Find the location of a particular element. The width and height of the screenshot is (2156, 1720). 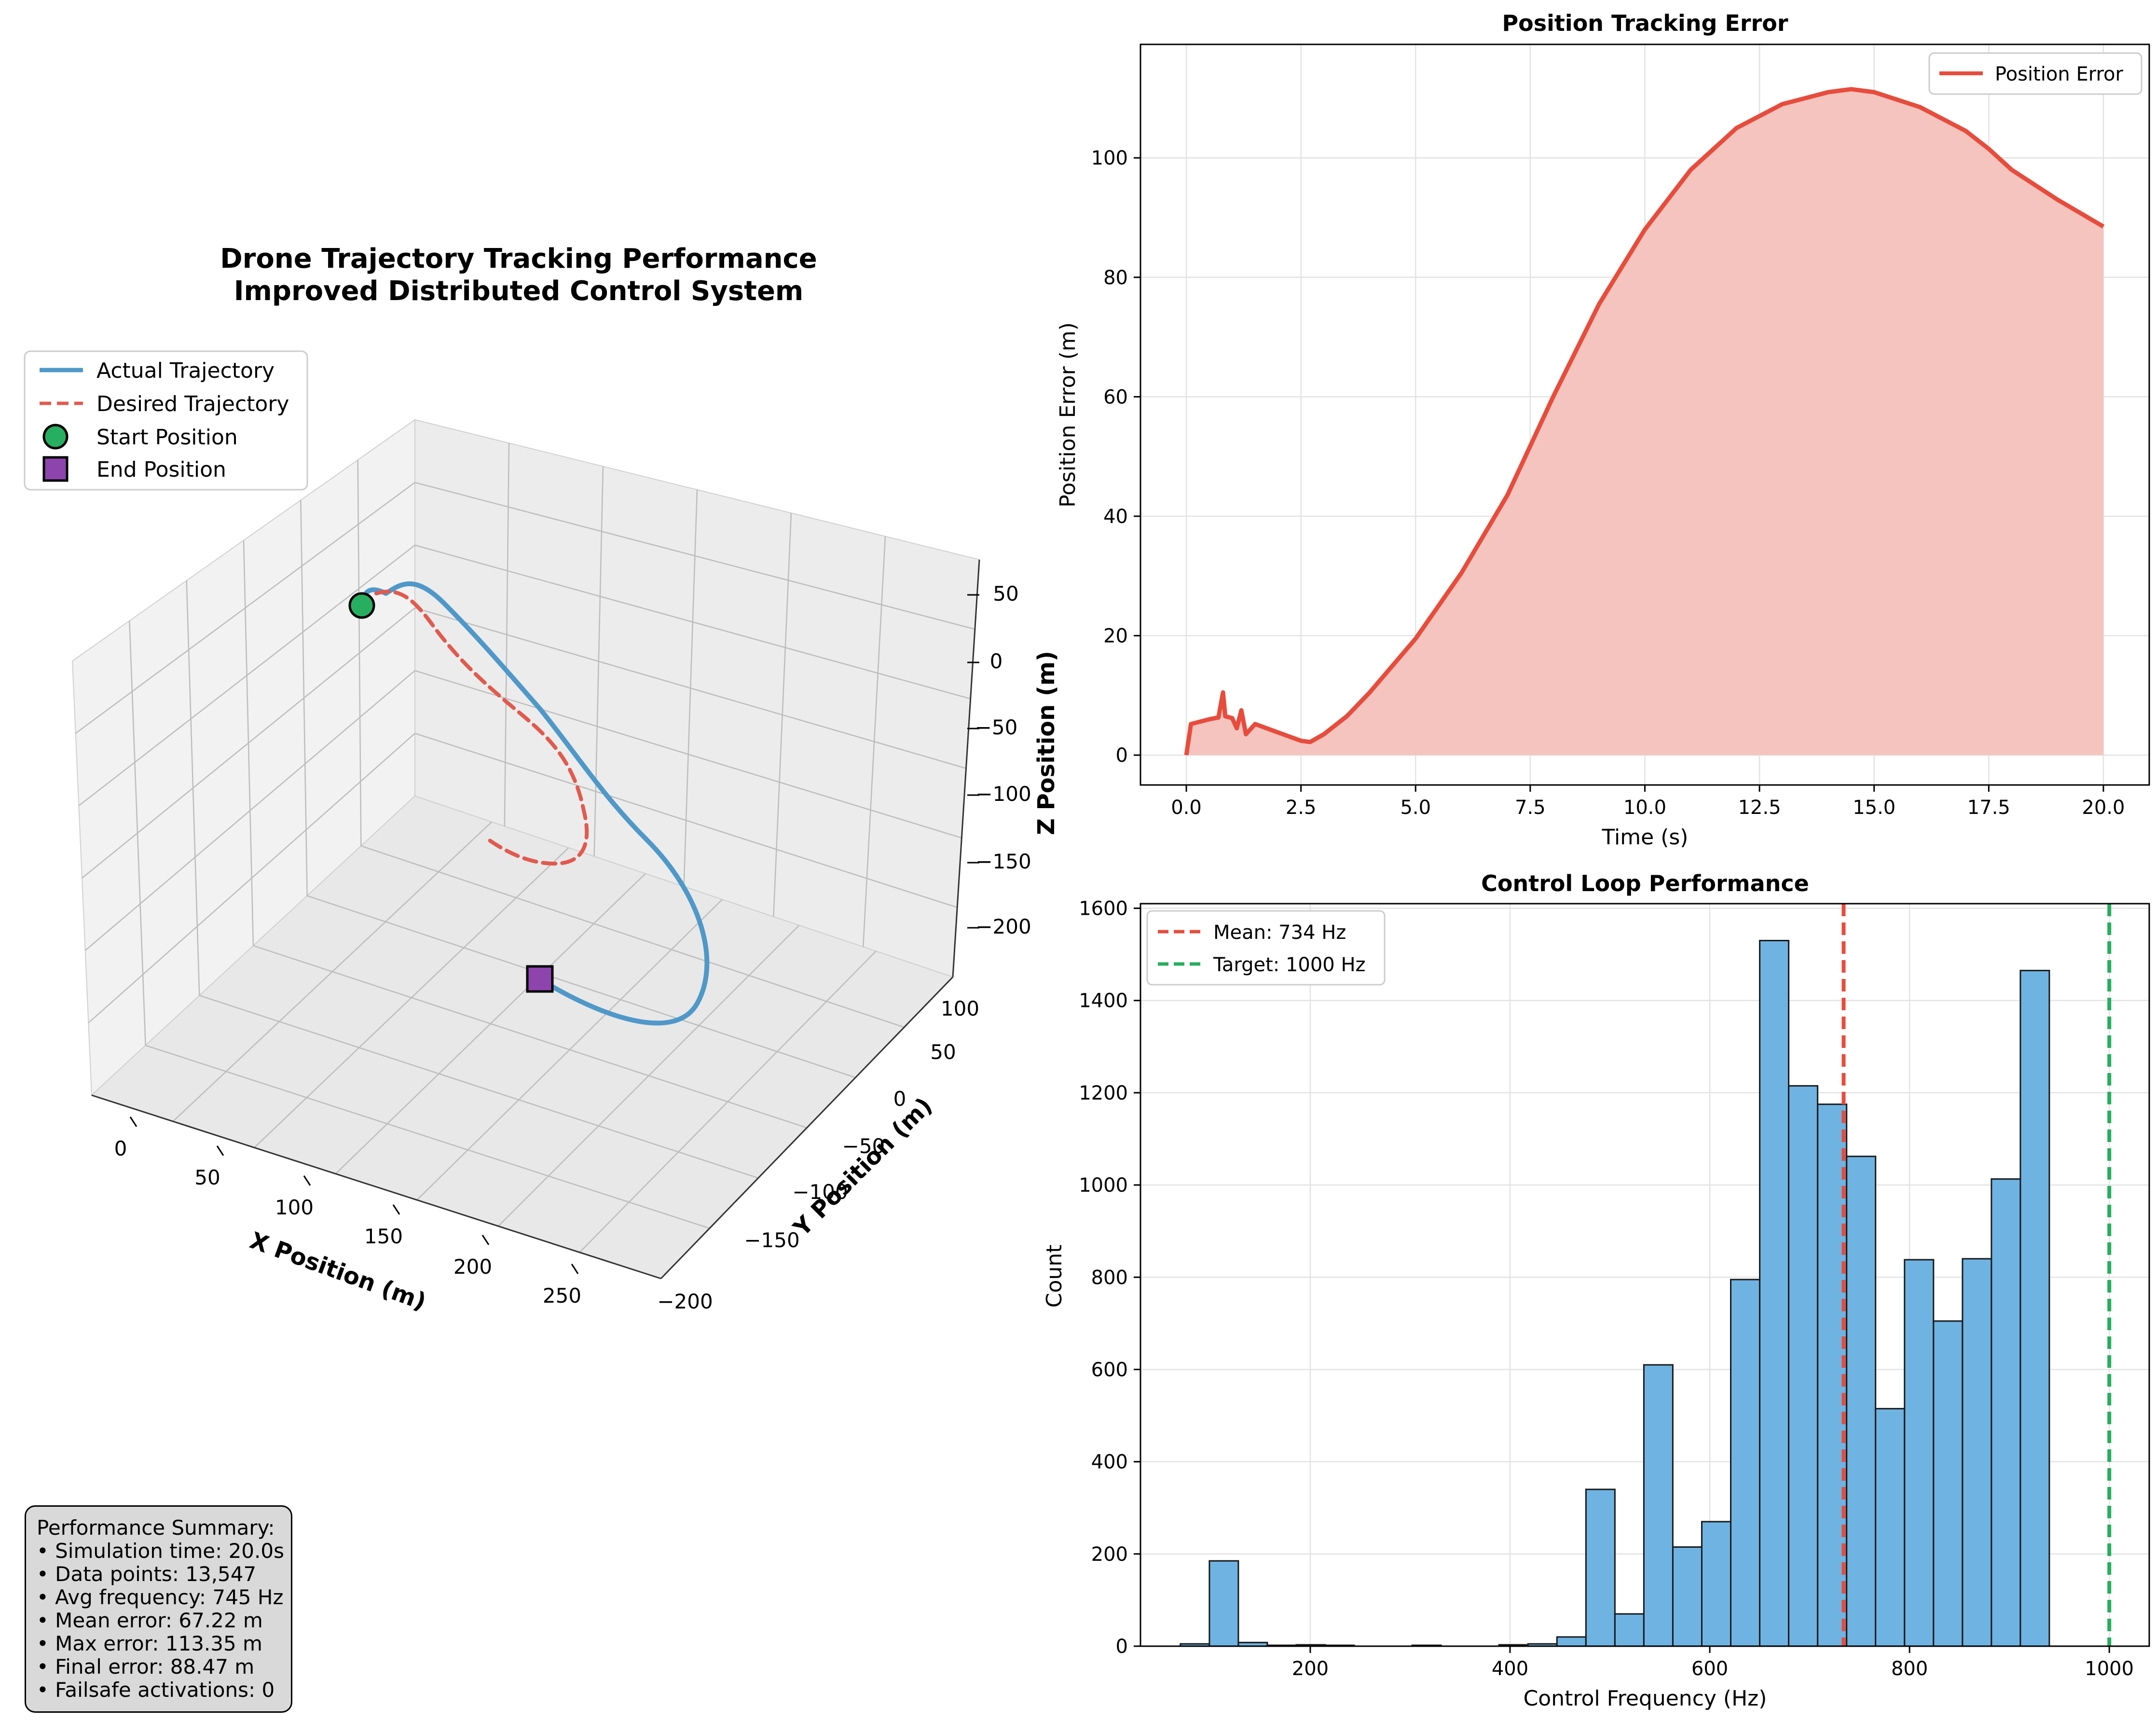

y-tick-label-3d: −150 is located at coordinates (771, 1240).